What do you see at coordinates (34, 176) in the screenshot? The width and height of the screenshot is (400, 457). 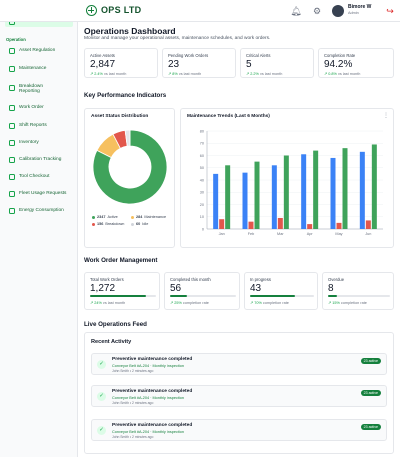 I see `sidebar-item-label: Tool Checkout` at bounding box center [34, 176].